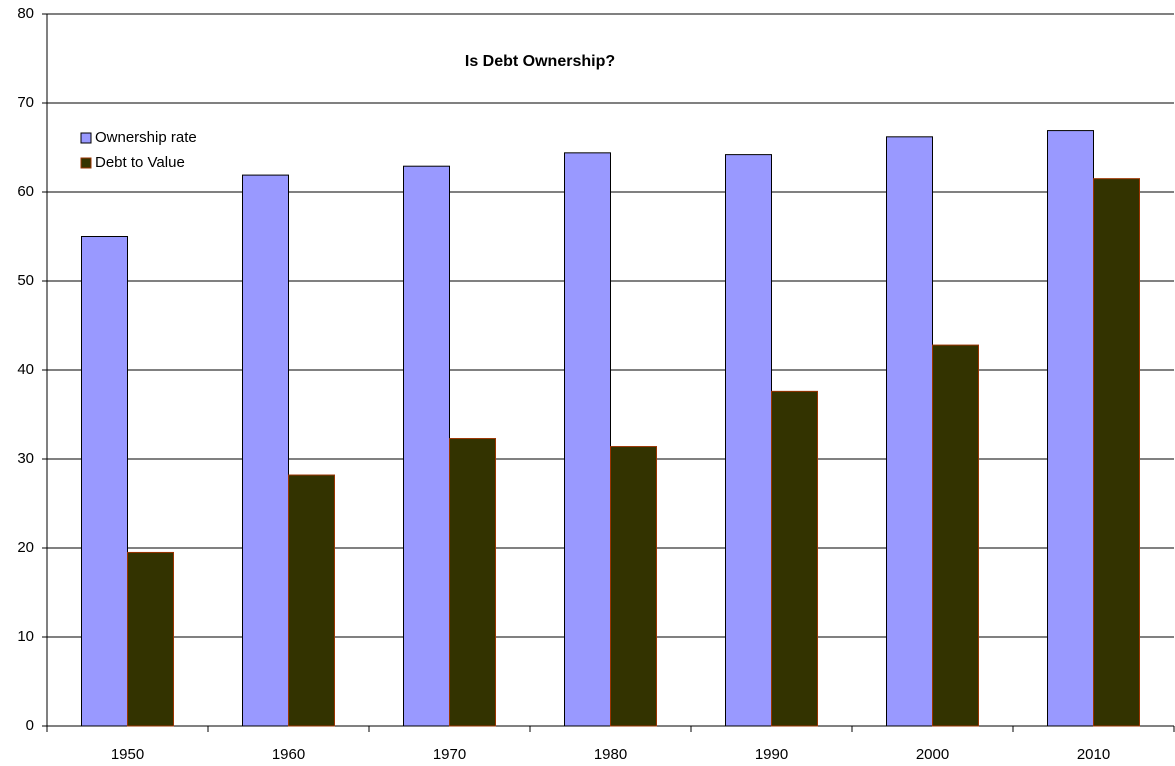 This screenshot has width=1175, height=766. Describe the element at coordinates (25, 102) in the screenshot. I see `y-tick-label: 70` at that location.